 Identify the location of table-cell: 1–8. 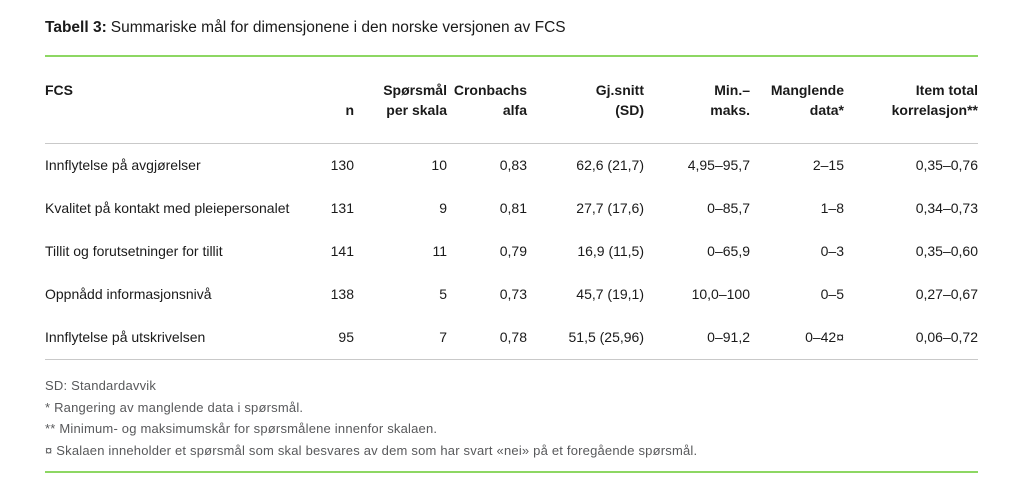
(832, 208).